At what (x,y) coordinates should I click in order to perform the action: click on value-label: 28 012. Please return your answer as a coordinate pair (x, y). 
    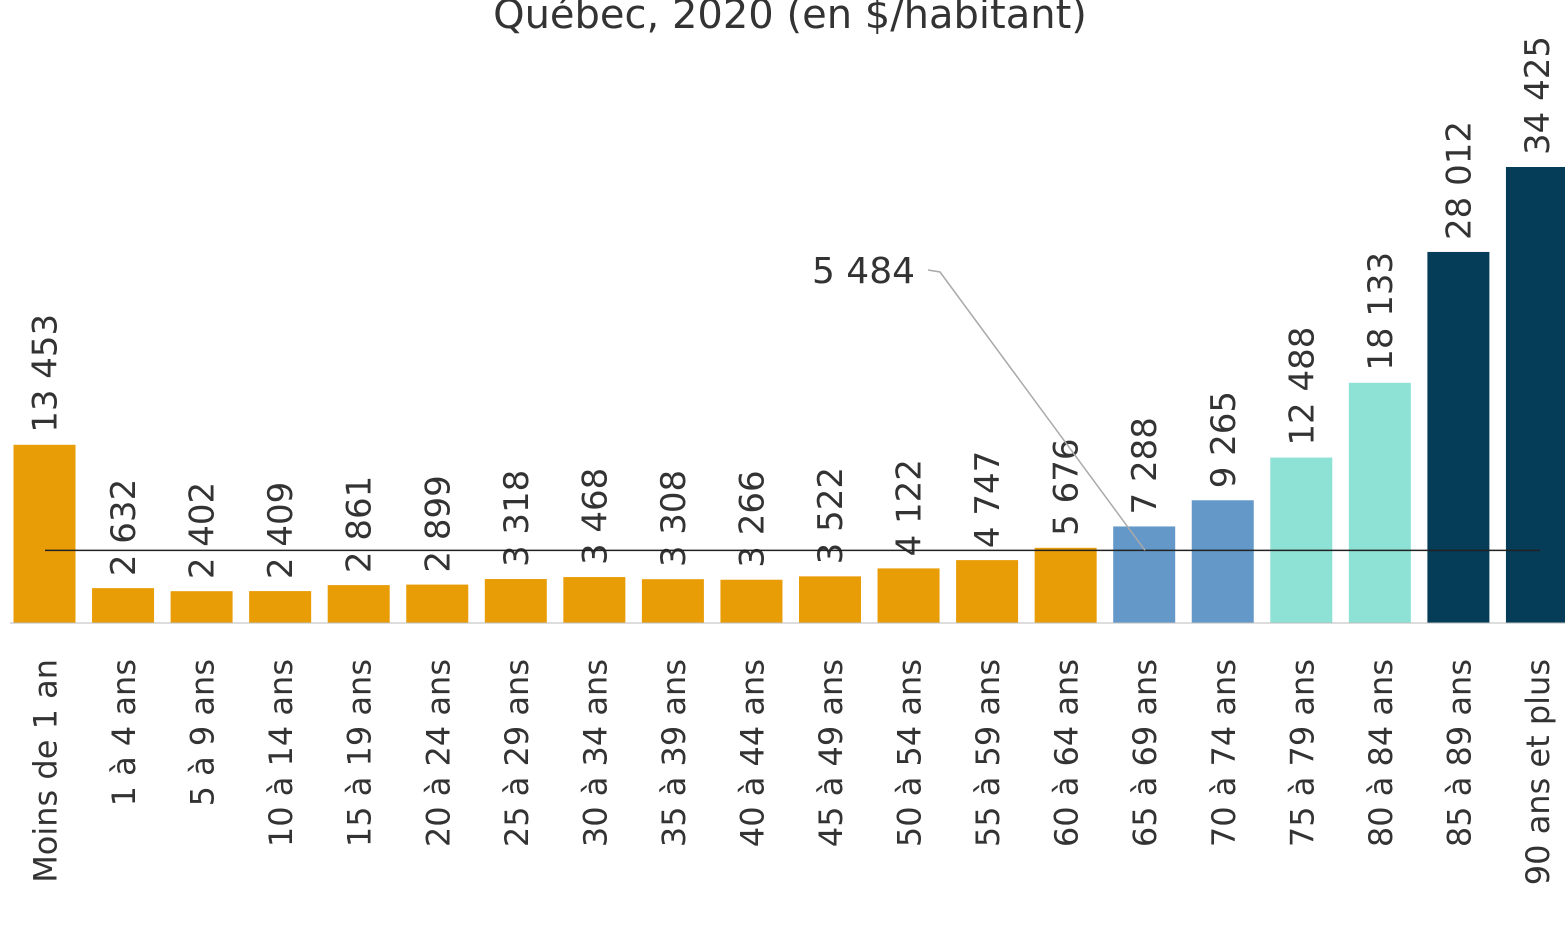
    Looking at the image, I should click on (1459, 180).